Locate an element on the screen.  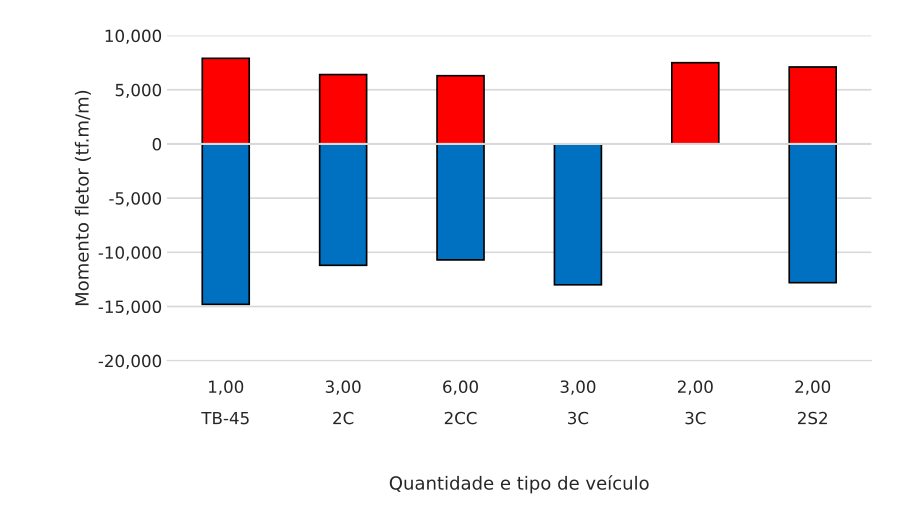
x-tick-label: 2,00 2S2 is located at coordinates (812, 402).